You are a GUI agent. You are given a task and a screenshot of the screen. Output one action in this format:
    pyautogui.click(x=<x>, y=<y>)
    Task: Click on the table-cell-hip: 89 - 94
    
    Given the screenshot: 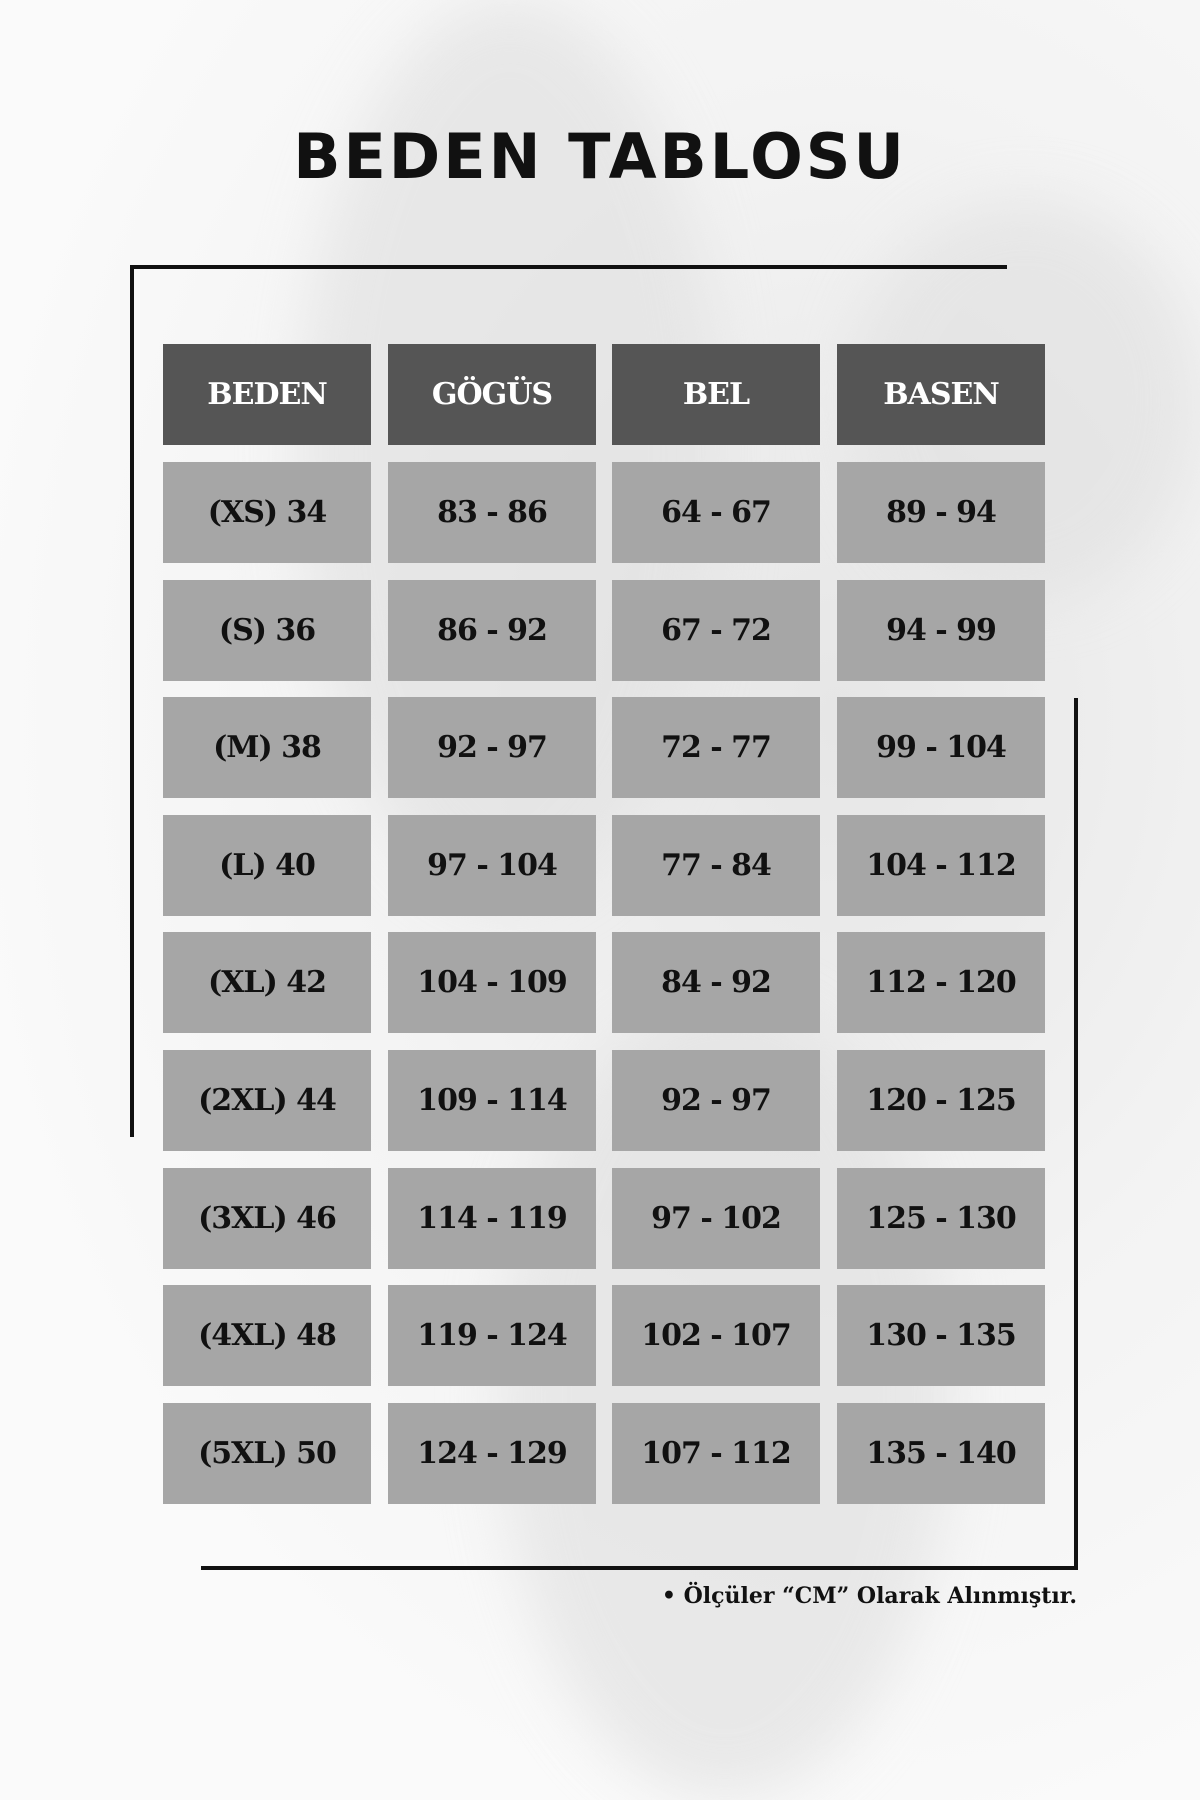 What is the action you would take?
    pyautogui.click(x=941, y=512)
    